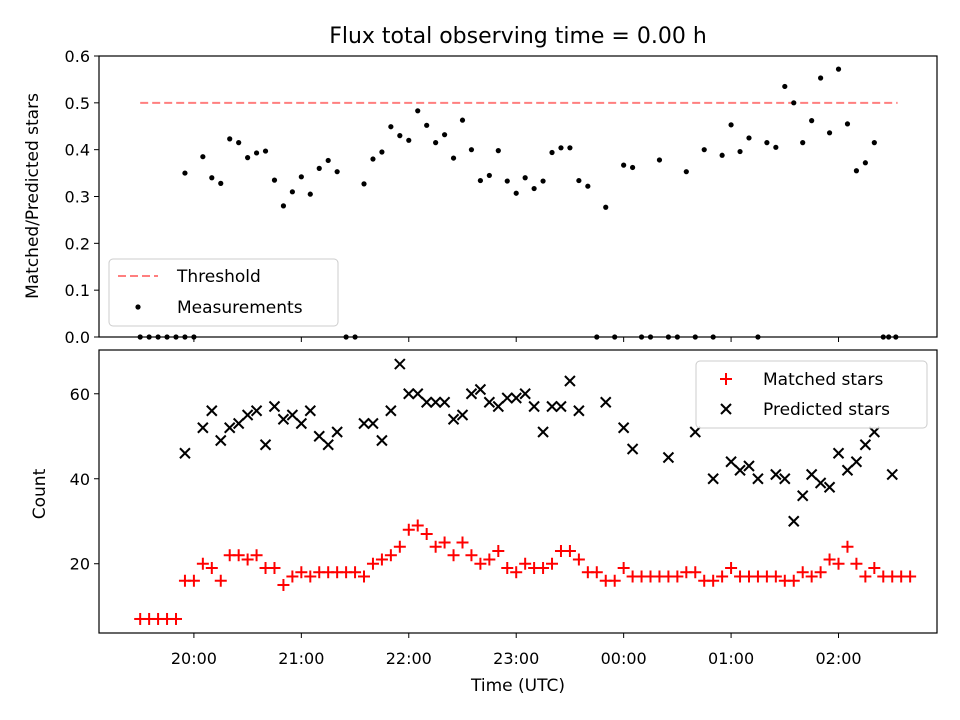 The image size is (960, 720). I want to click on chart-title: Flux total observing time = 0.00 h, so click(518, 36).